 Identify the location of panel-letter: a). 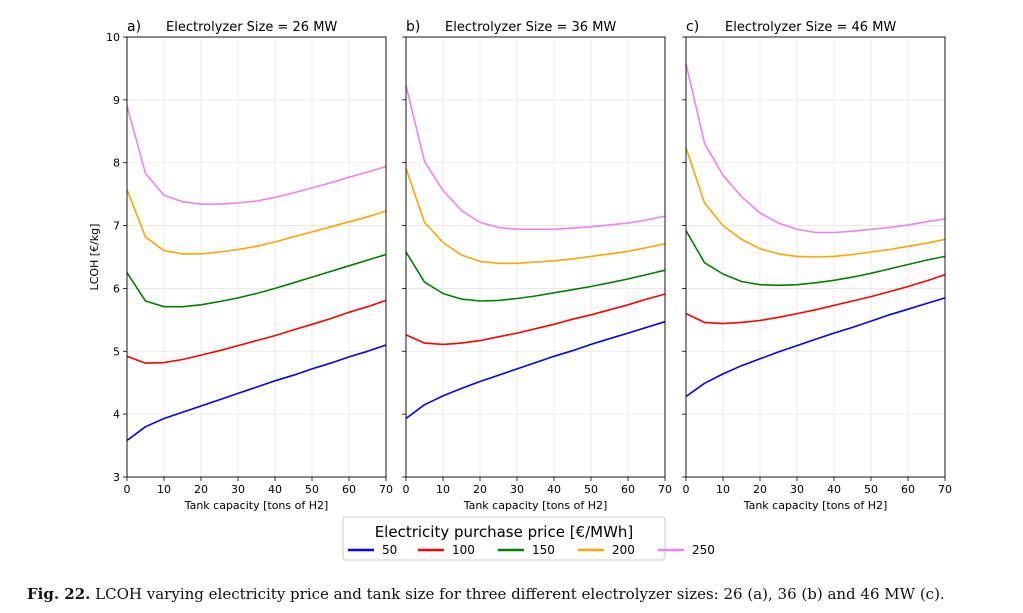
(134, 27).